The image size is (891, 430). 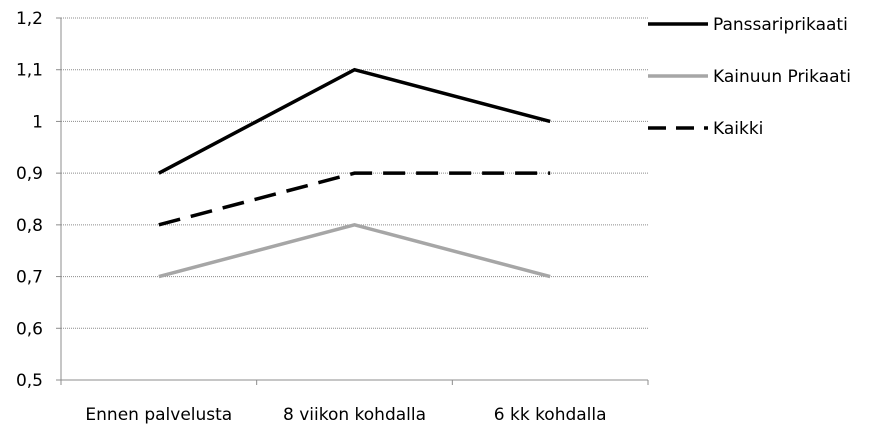 What do you see at coordinates (29, 329) in the screenshot?
I see `y-tick-label: 0,6` at bounding box center [29, 329].